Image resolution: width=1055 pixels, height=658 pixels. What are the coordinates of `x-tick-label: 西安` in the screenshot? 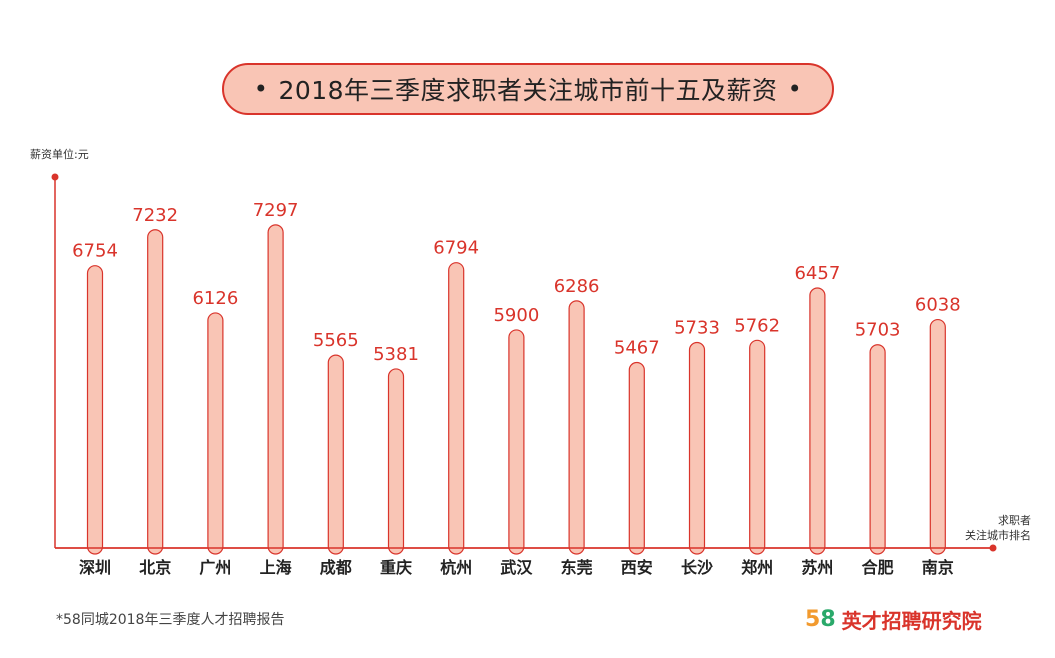 It's located at (637, 567).